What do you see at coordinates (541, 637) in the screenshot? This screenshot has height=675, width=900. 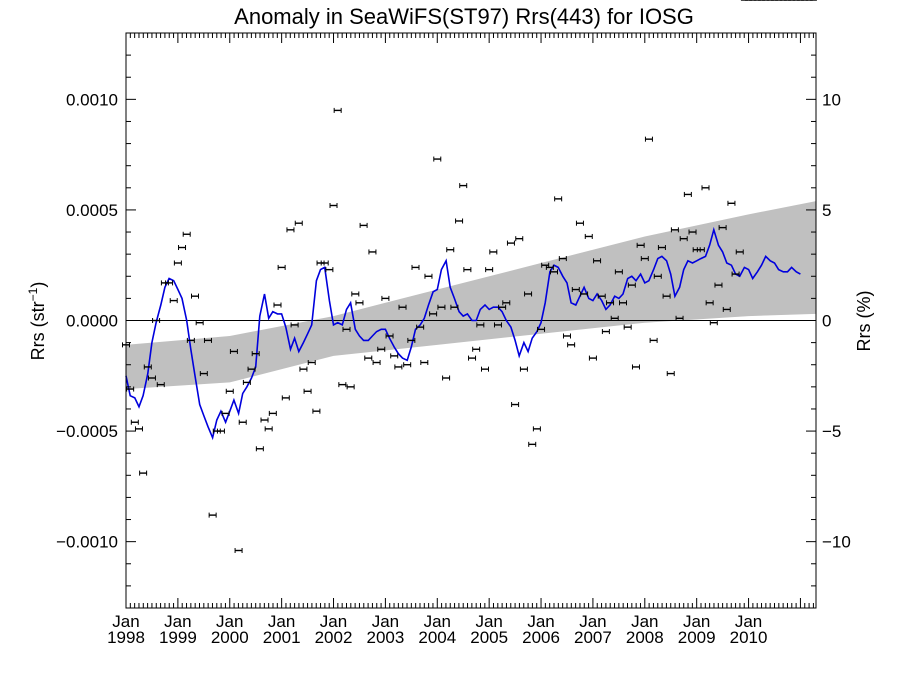 I see `x-tick-label-year: 2006` at bounding box center [541, 637].